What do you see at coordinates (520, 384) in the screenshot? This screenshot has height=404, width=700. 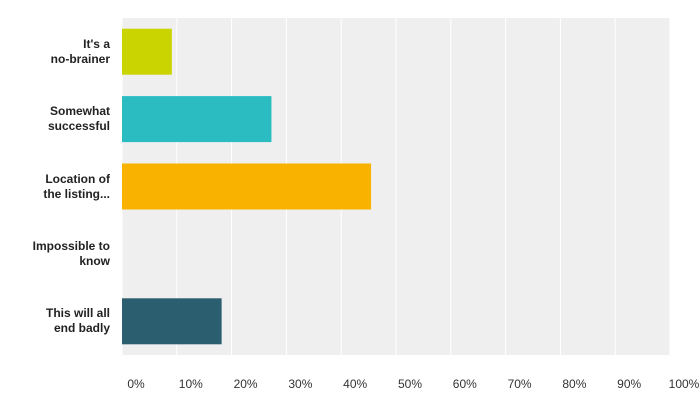 I see `x-tick-label: 70%` at bounding box center [520, 384].